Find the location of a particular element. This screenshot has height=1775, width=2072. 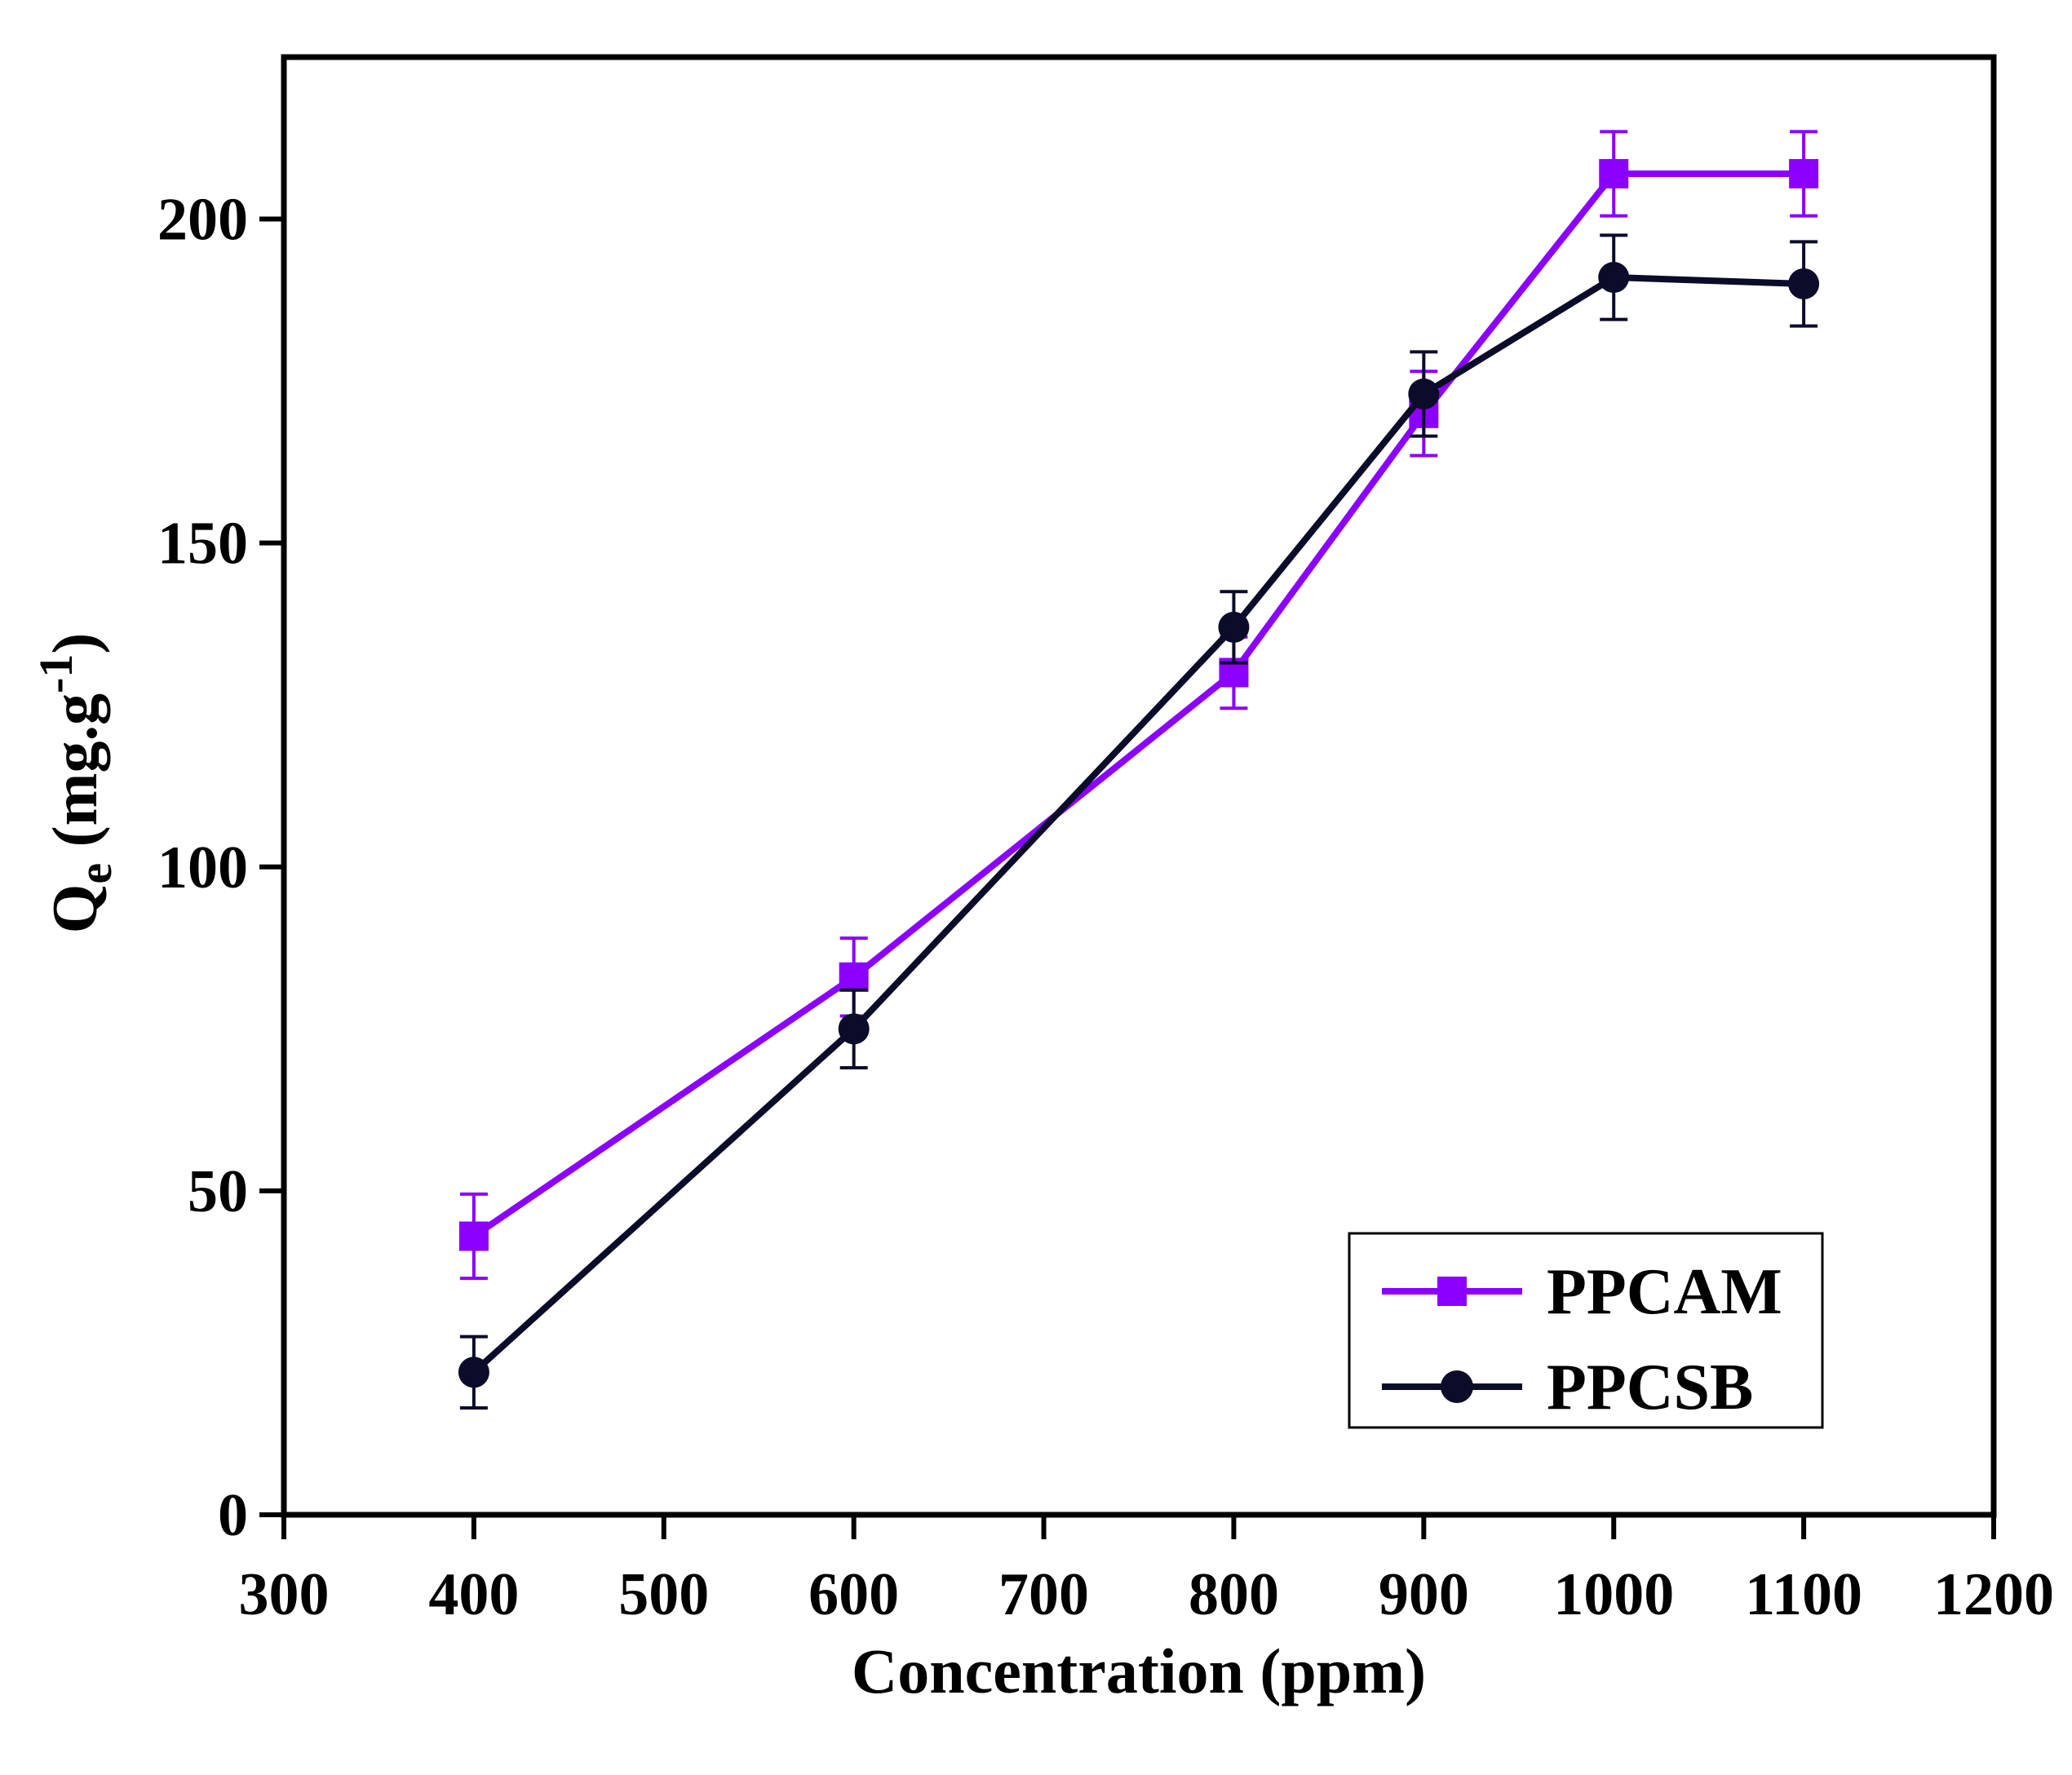

y-tick-label: 150 is located at coordinates (203, 544).